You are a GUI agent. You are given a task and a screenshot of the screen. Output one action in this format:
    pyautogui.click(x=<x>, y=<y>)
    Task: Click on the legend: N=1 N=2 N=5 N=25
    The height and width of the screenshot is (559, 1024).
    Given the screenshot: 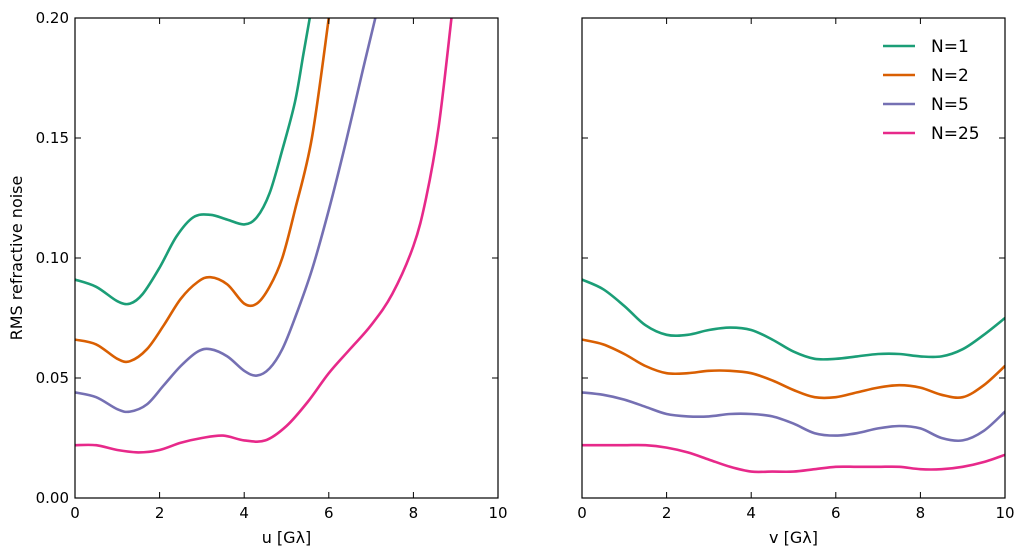 What is the action you would take?
    pyautogui.click(x=931, y=90)
    